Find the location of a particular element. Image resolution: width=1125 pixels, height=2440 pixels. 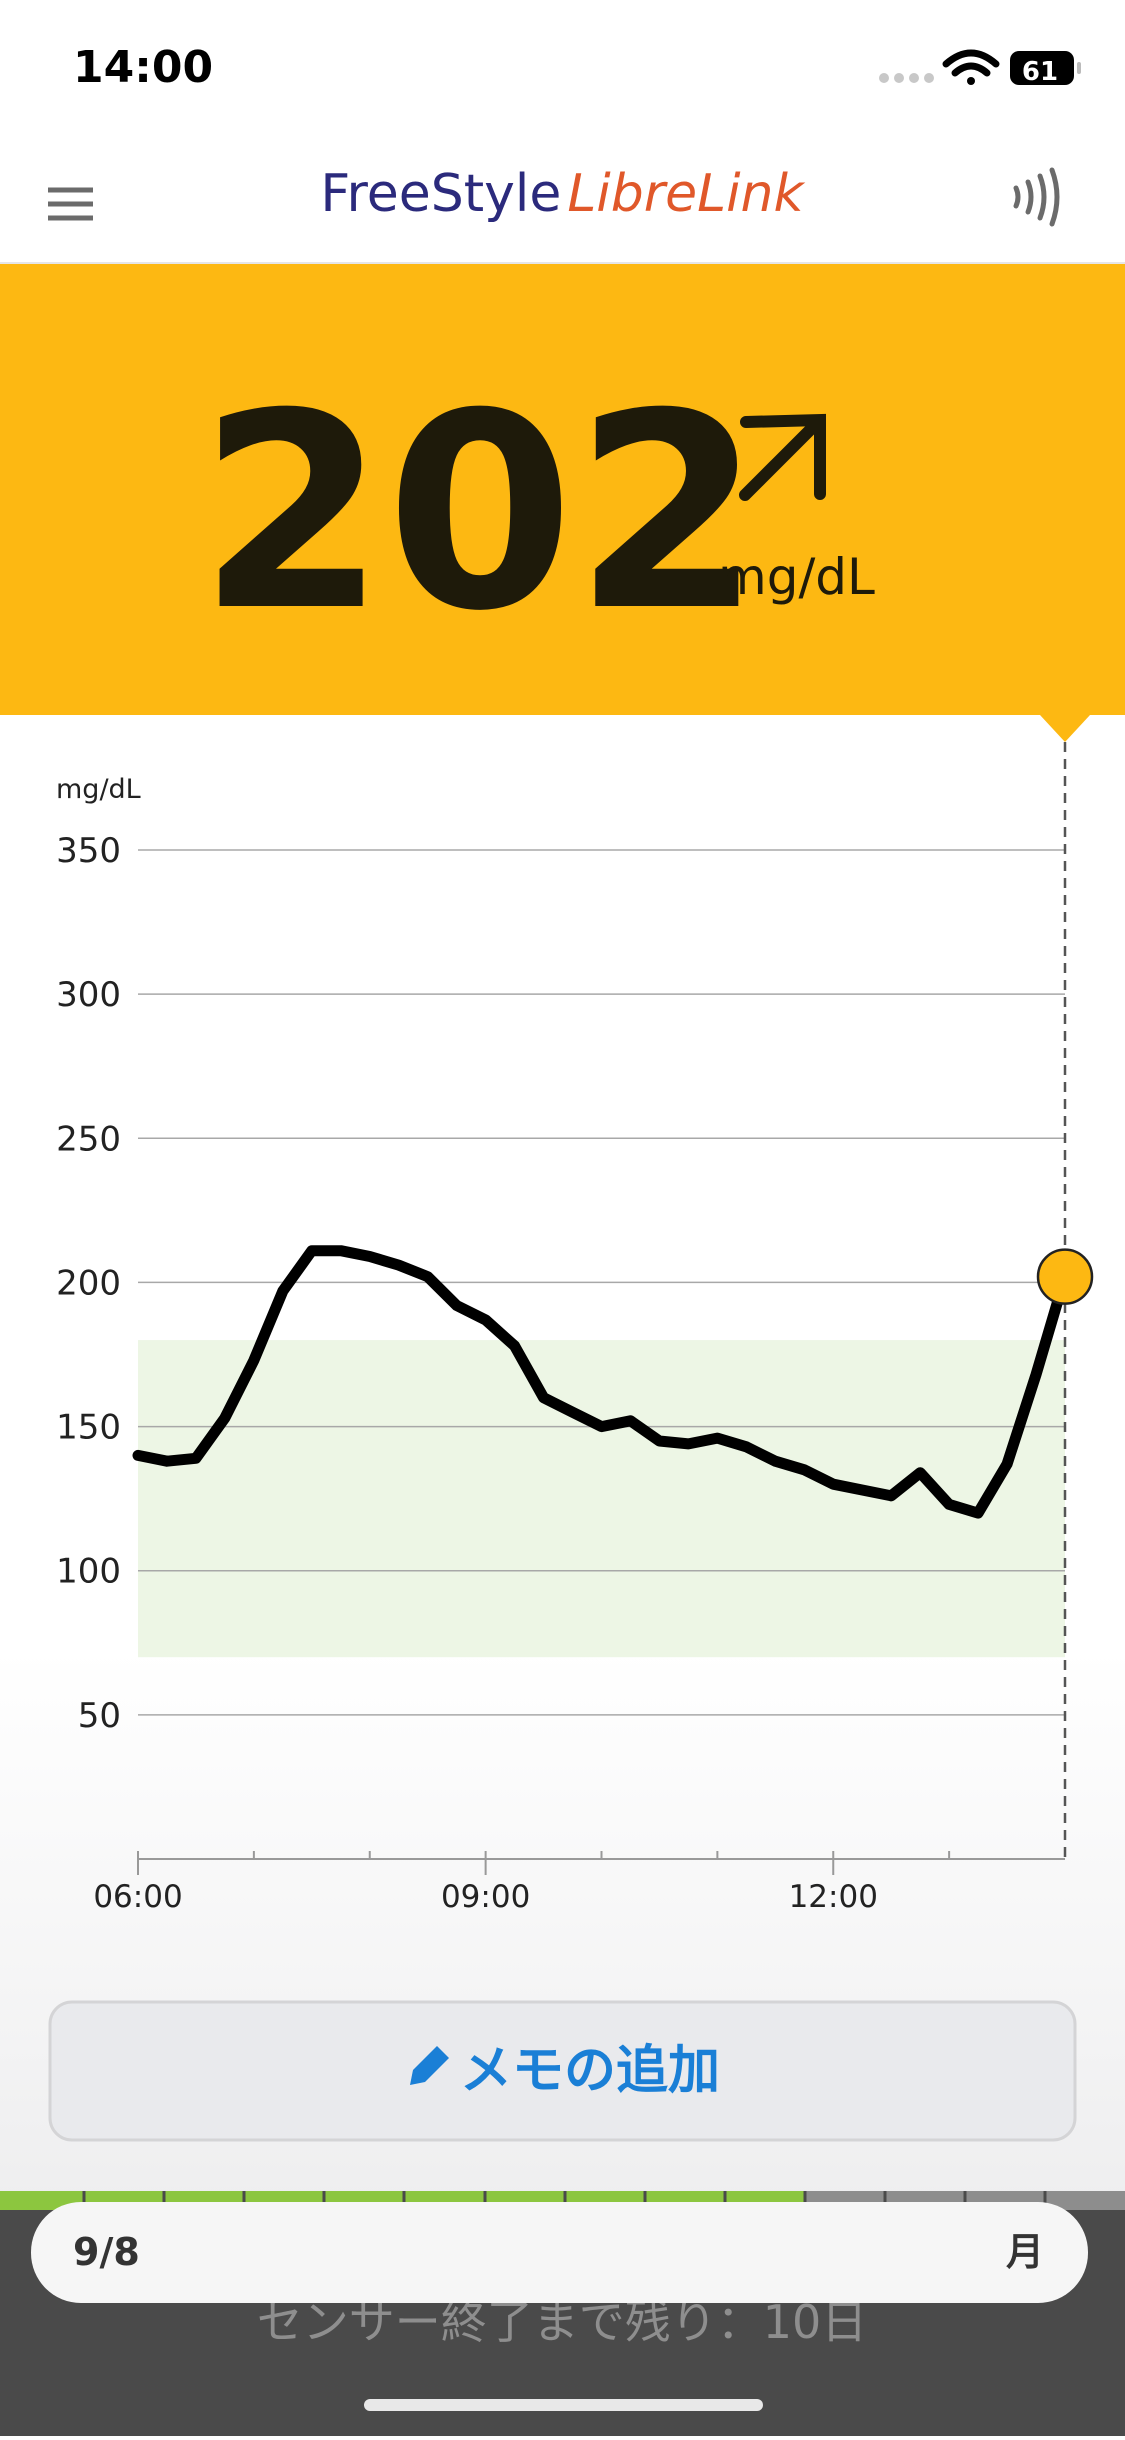

date: 9/8 is located at coordinates (106, 2252).